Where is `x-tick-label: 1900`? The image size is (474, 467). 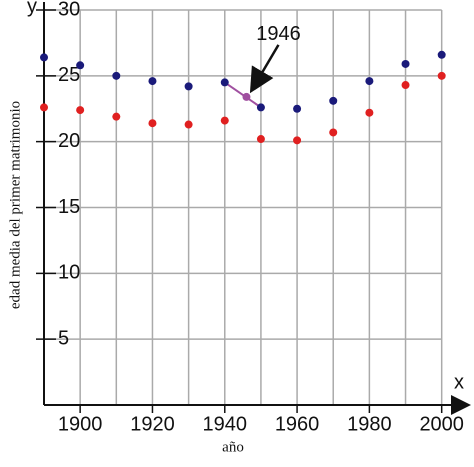
x-tick-label: 1900 is located at coordinates (80, 424).